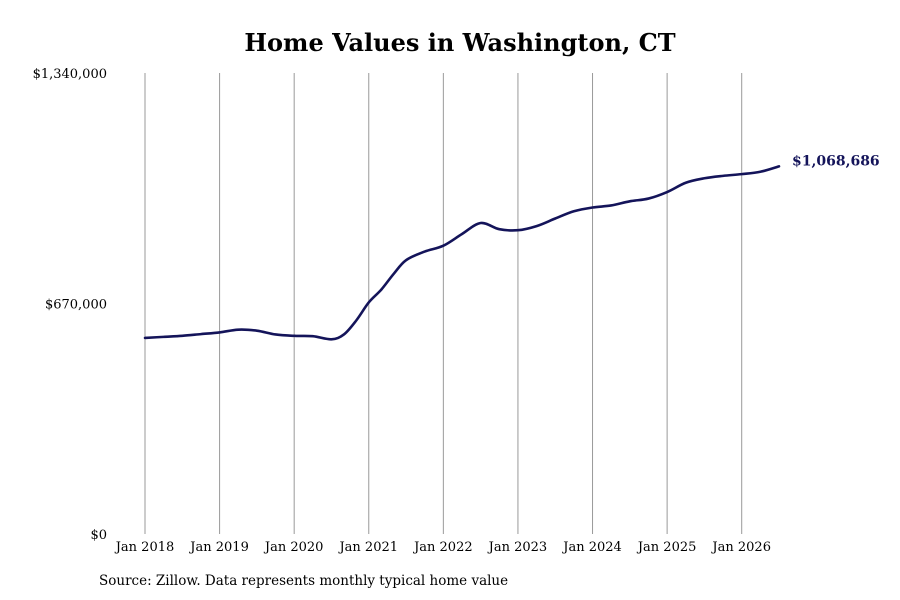  What do you see at coordinates (218, 547) in the screenshot?
I see `x-tick-label: Jan 2019` at bounding box center [218, 547].